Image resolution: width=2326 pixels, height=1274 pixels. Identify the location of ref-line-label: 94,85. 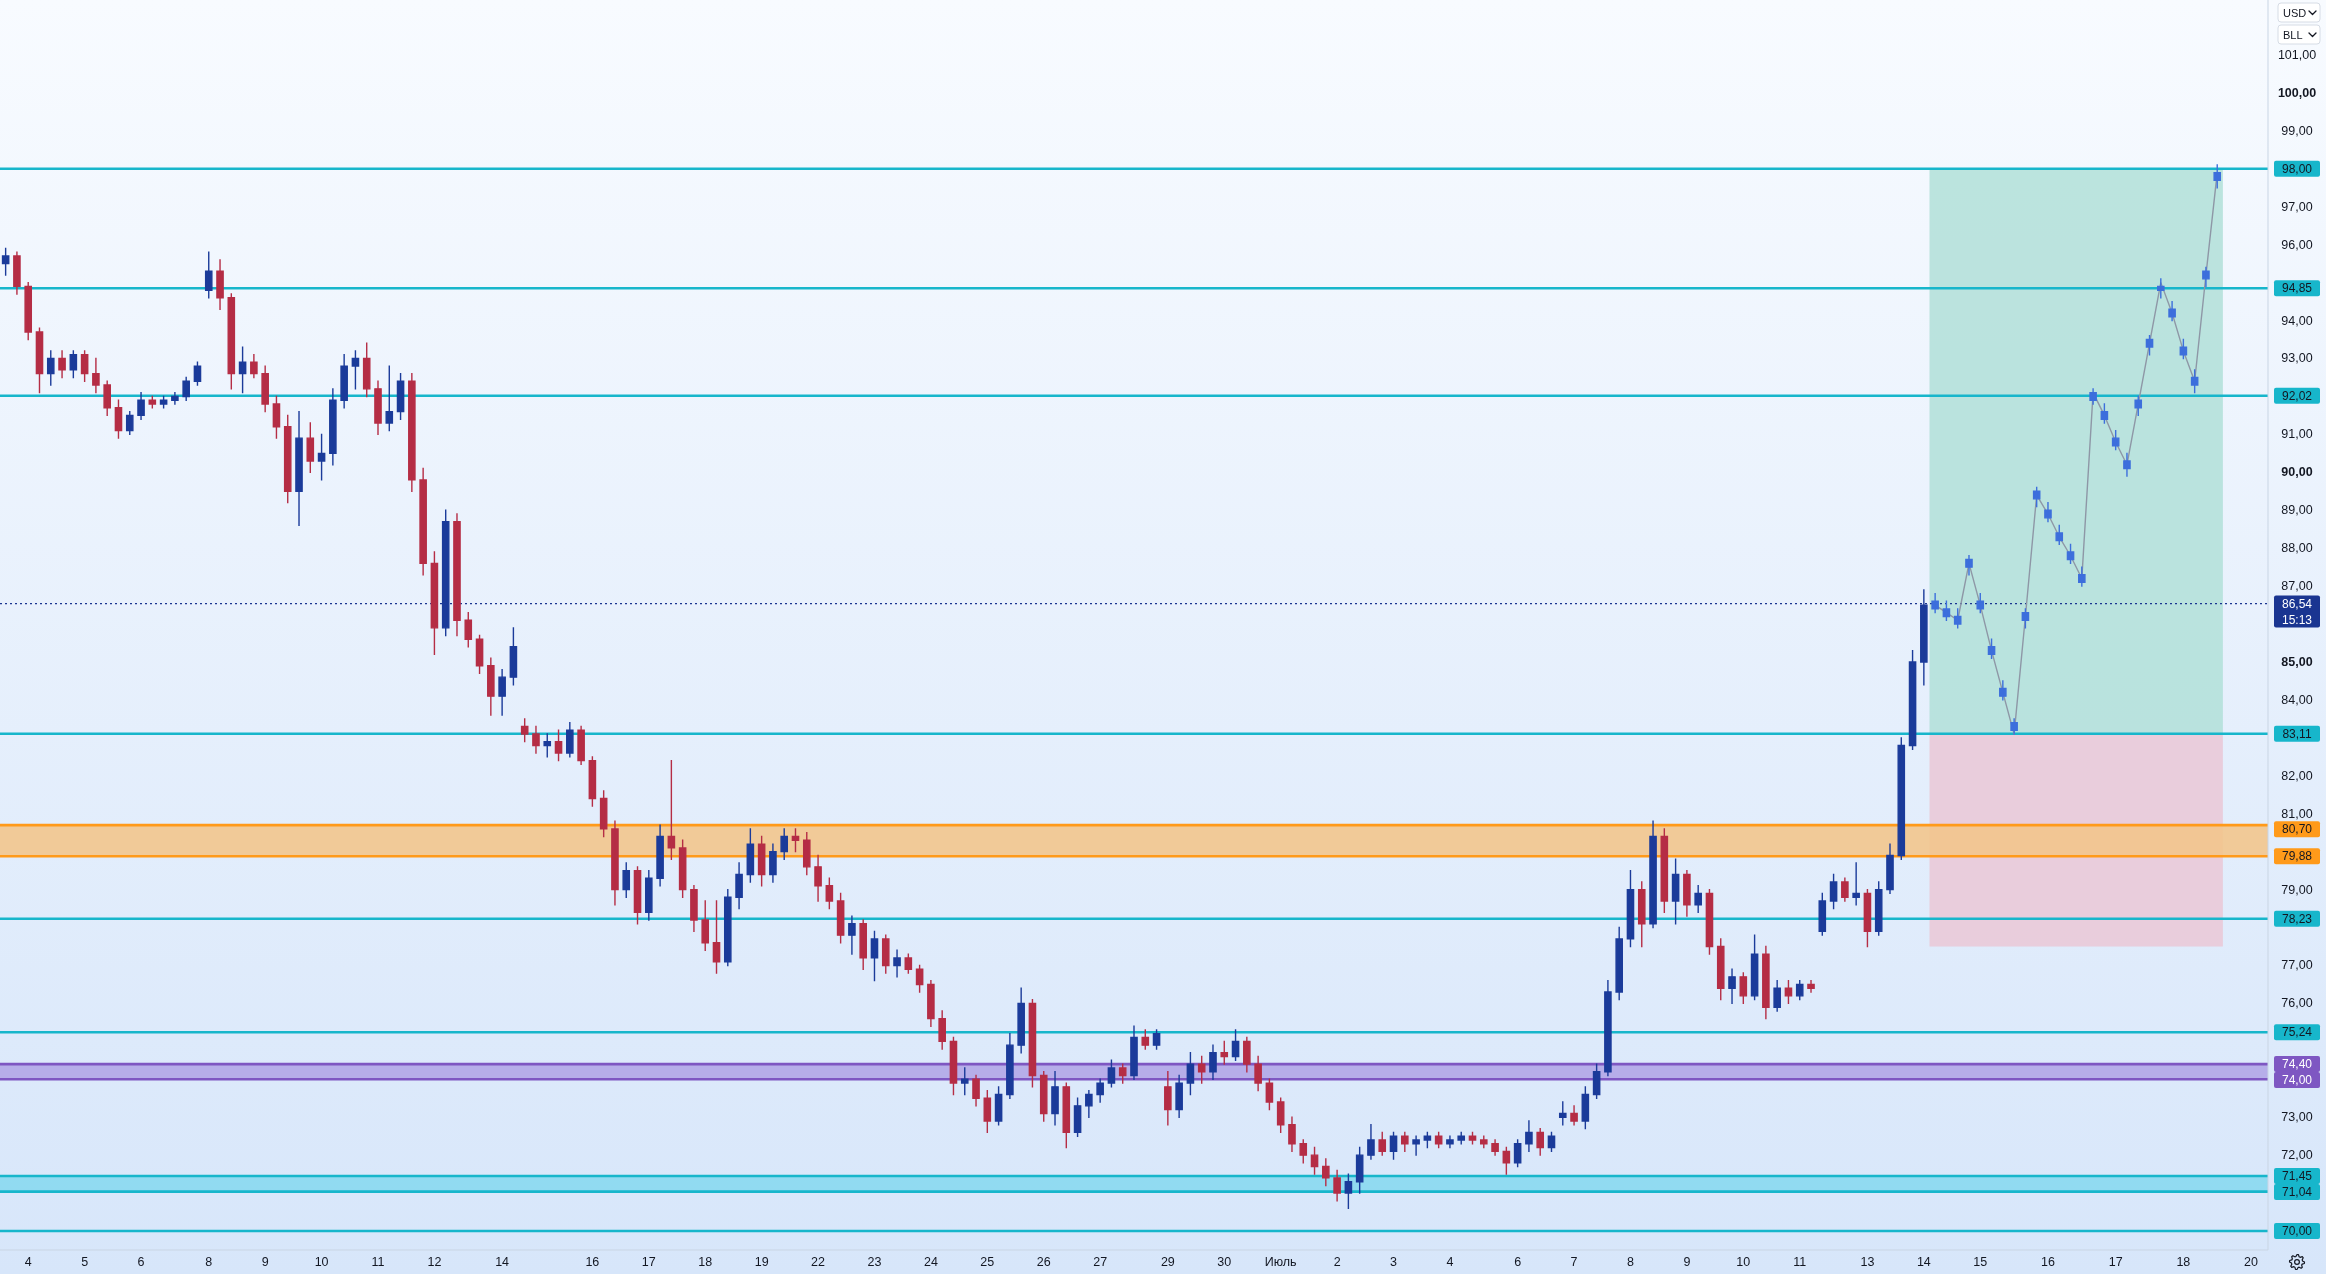
(2297, 288).